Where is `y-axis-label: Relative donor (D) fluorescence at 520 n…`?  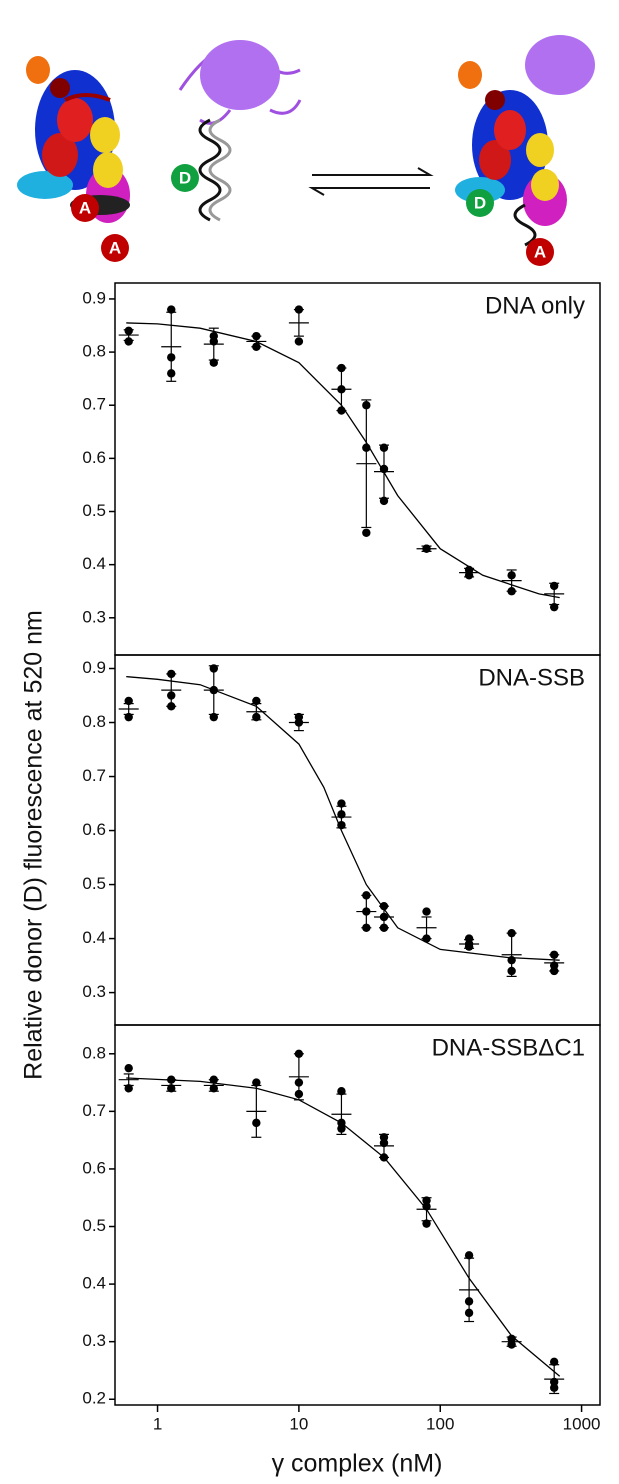
y-axis-label: Relative donor (D) fluorescence at 520 n… is located at coordinates (34, 845).